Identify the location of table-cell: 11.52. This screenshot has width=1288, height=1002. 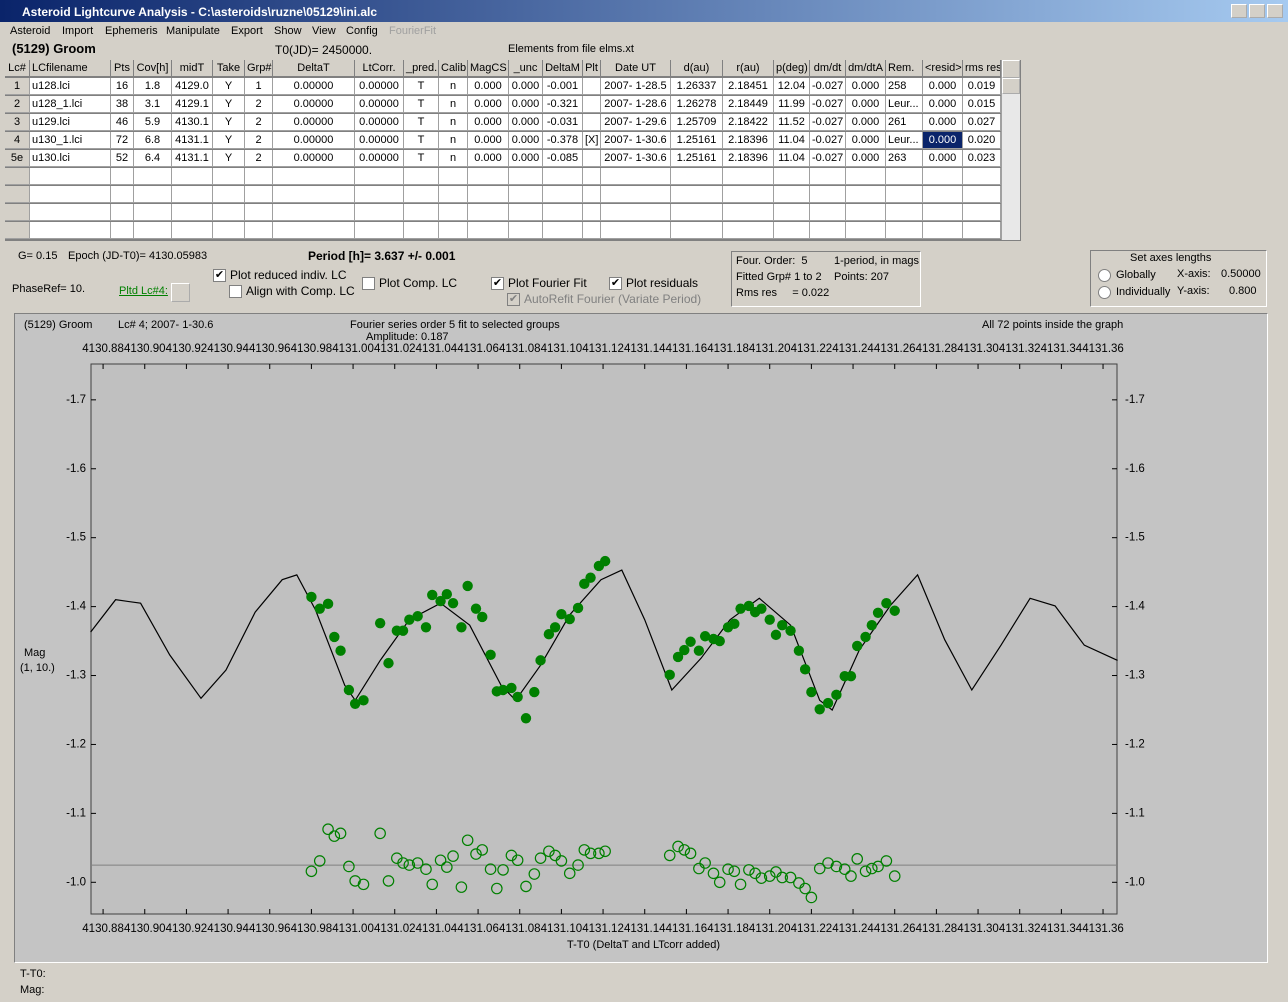
(792, 122).